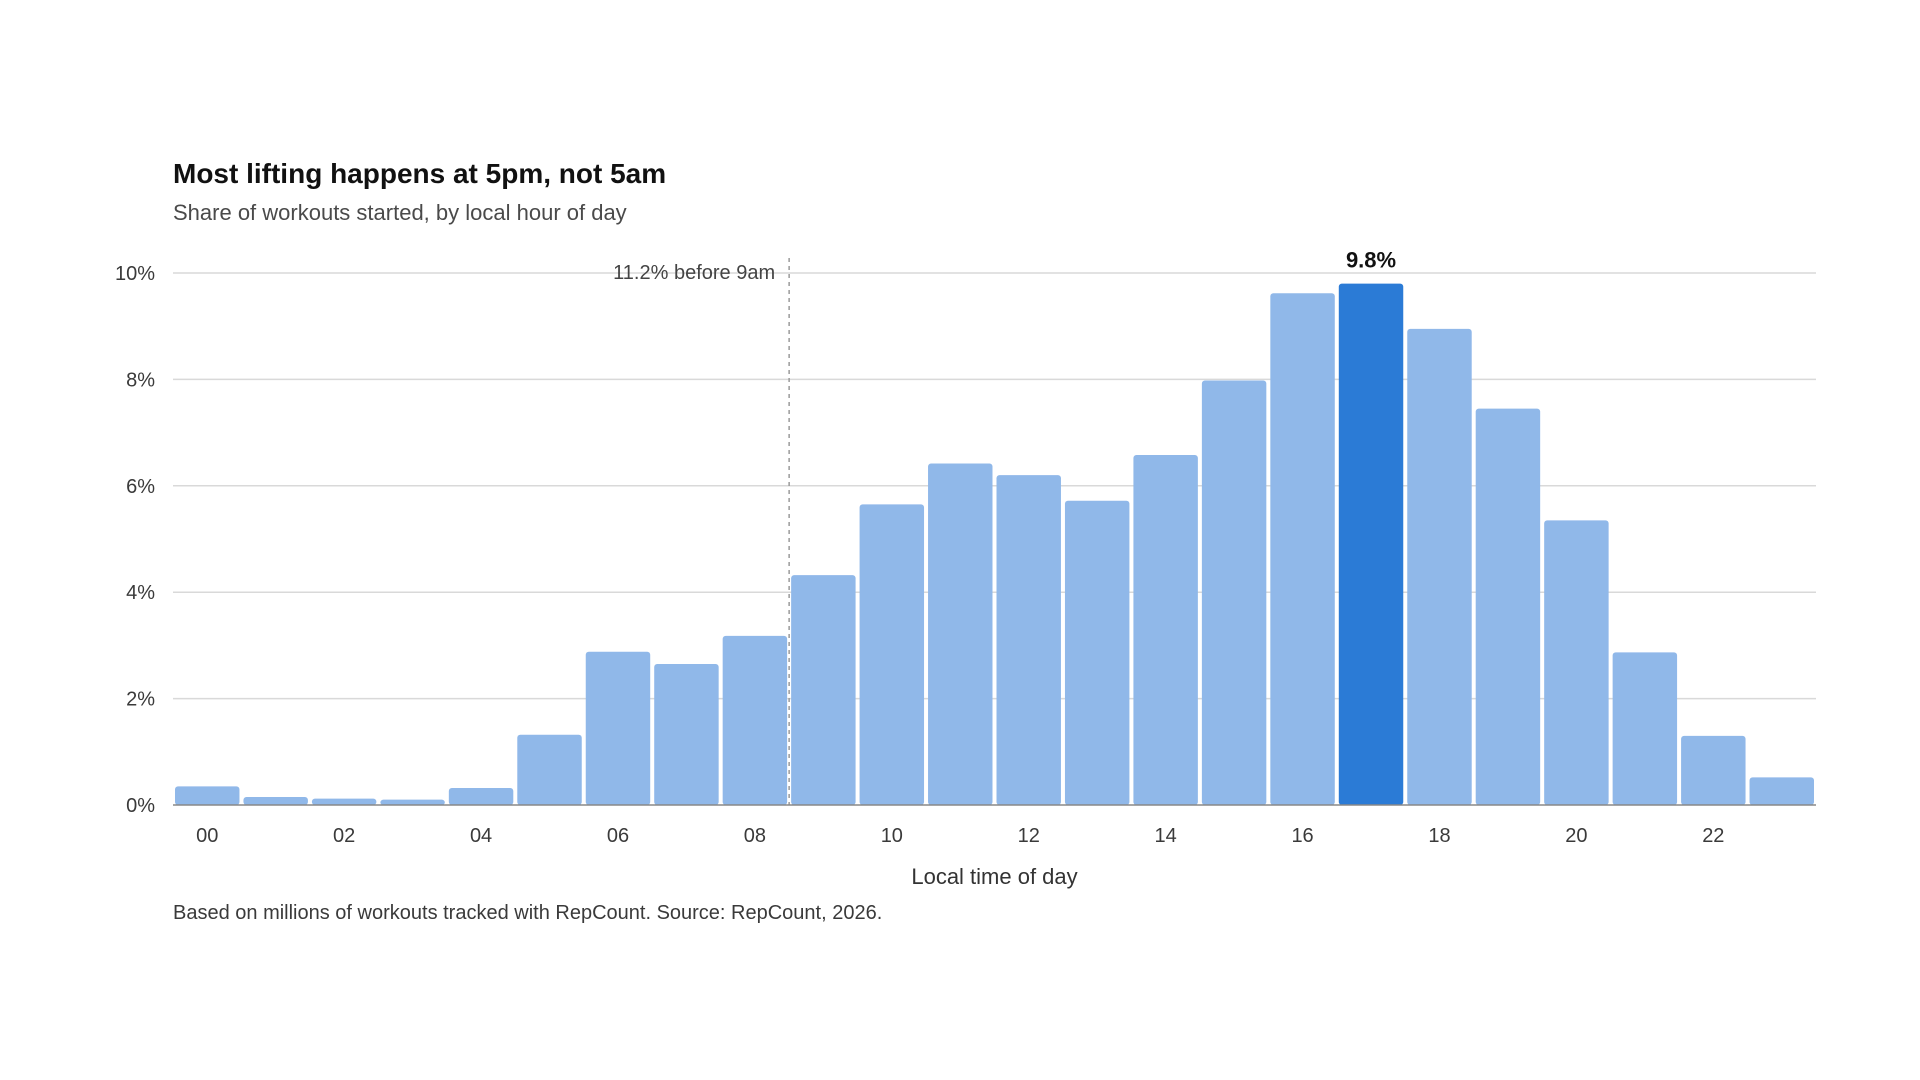  I want to click on y-tick-label: 6%, so click(140, 487).